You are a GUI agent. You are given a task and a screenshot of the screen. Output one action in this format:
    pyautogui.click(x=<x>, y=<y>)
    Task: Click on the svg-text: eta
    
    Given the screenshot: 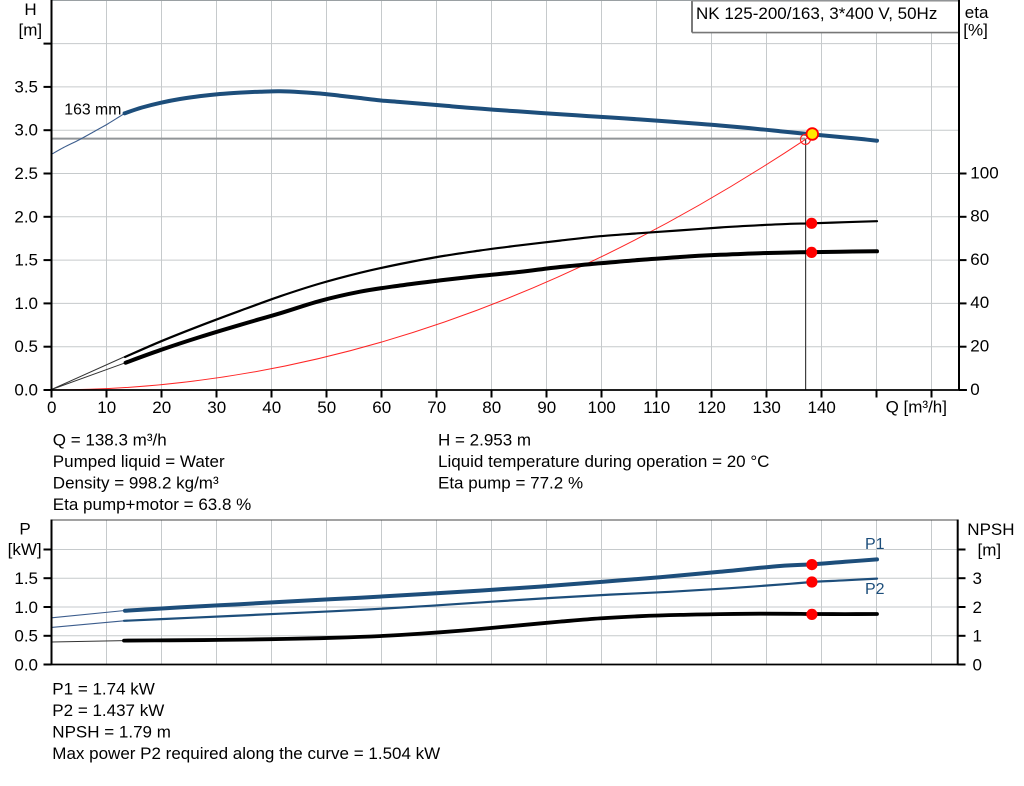 What is the action you would take?
    pyautogui.click(x=977, y=12)
    